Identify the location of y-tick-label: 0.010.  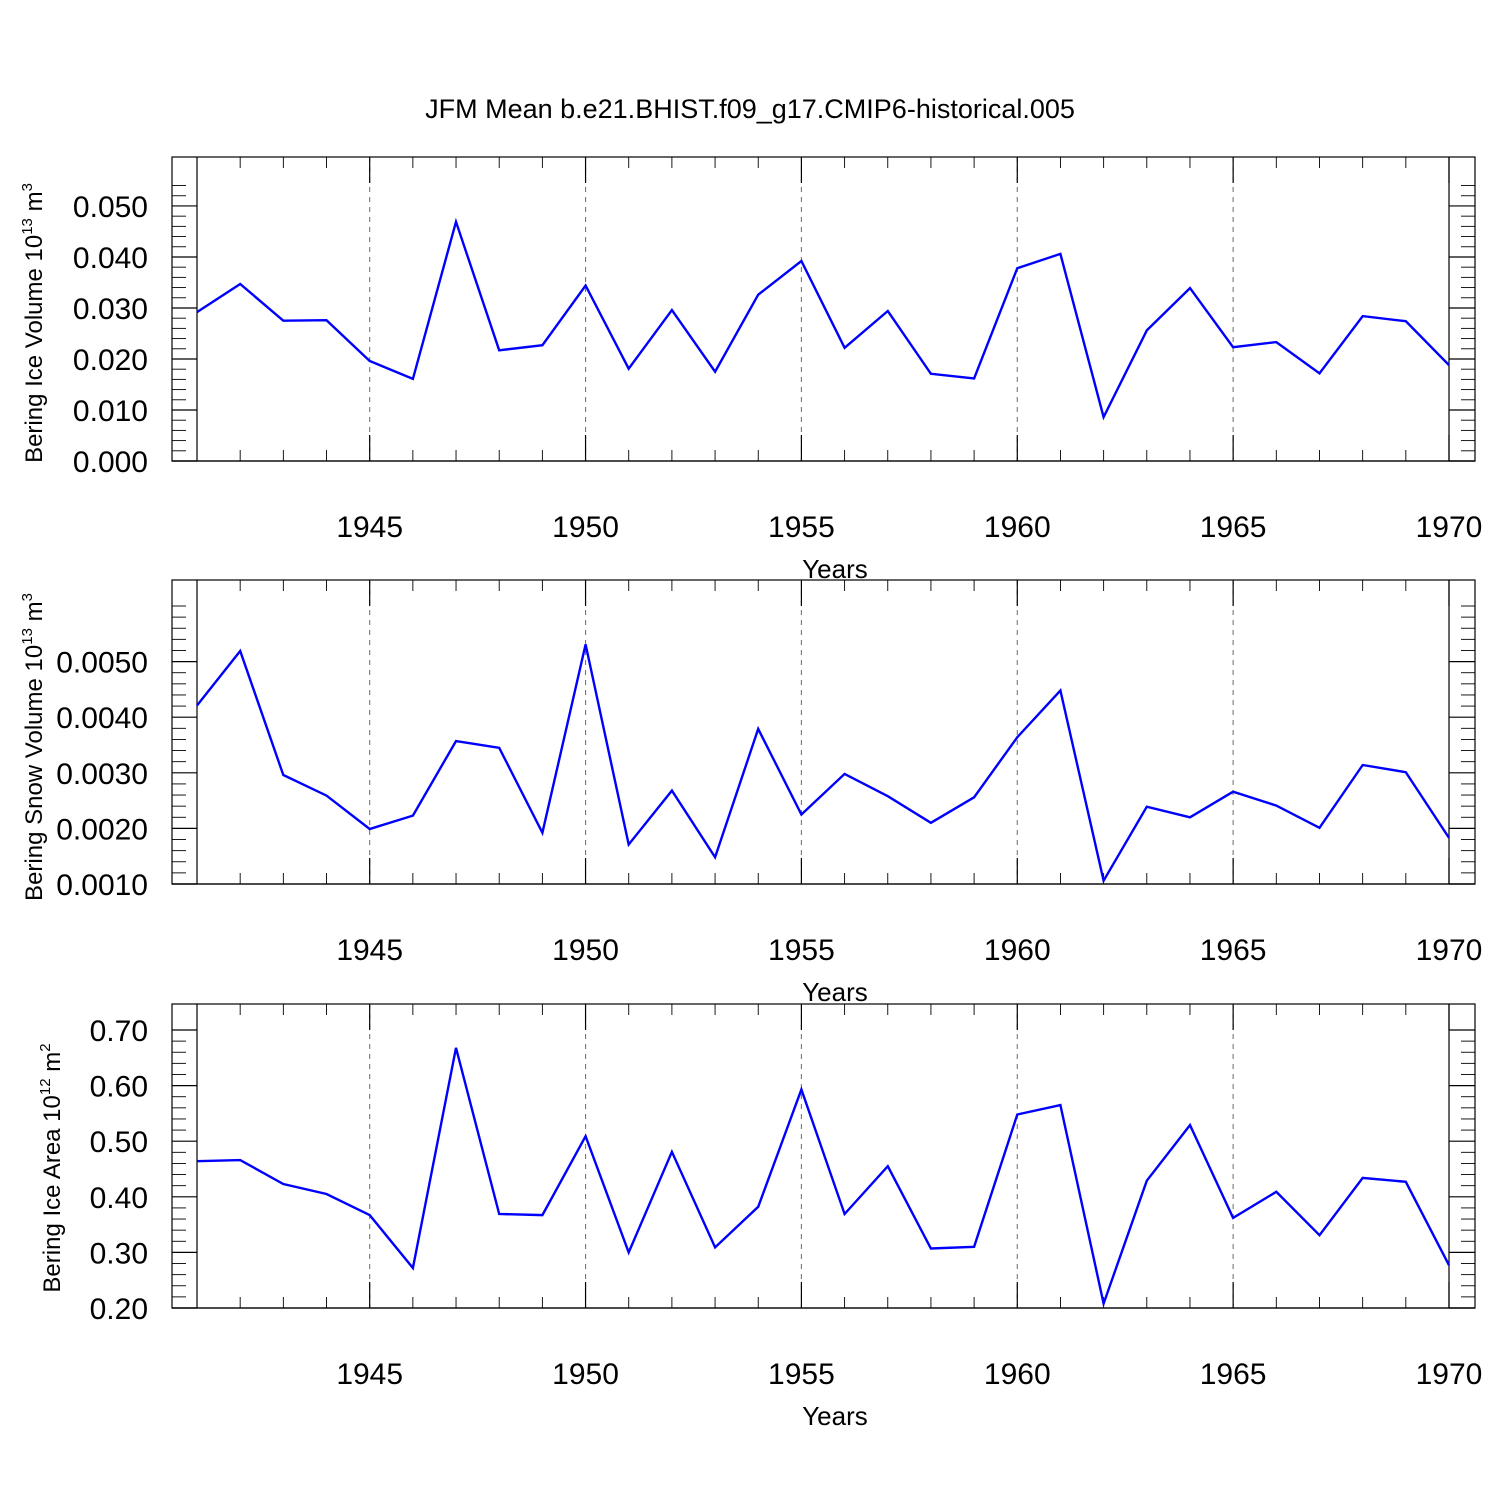
(110, 411).